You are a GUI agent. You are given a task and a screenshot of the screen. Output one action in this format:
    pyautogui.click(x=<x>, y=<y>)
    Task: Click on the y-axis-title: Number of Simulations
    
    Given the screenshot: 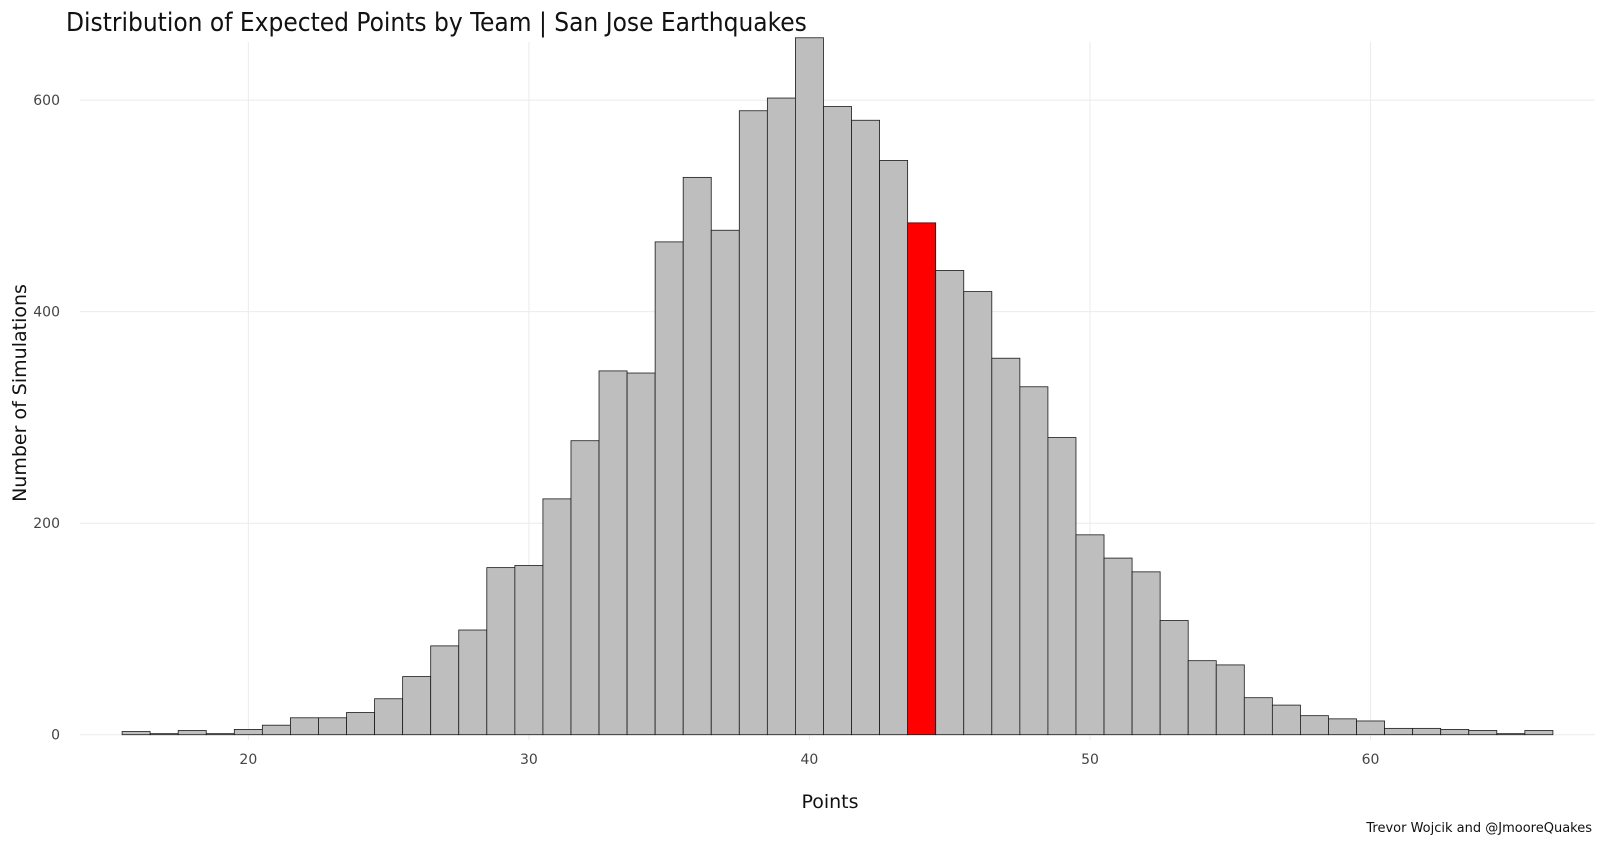 What is the action you would take?
    pyautogui.click(x=20, y=393)
    